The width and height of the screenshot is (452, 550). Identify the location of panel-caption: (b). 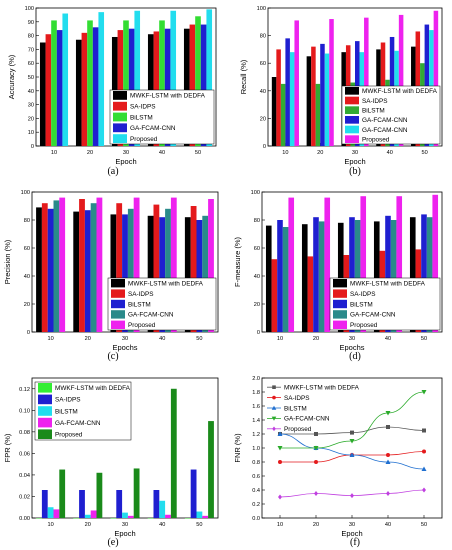
(355, 171).